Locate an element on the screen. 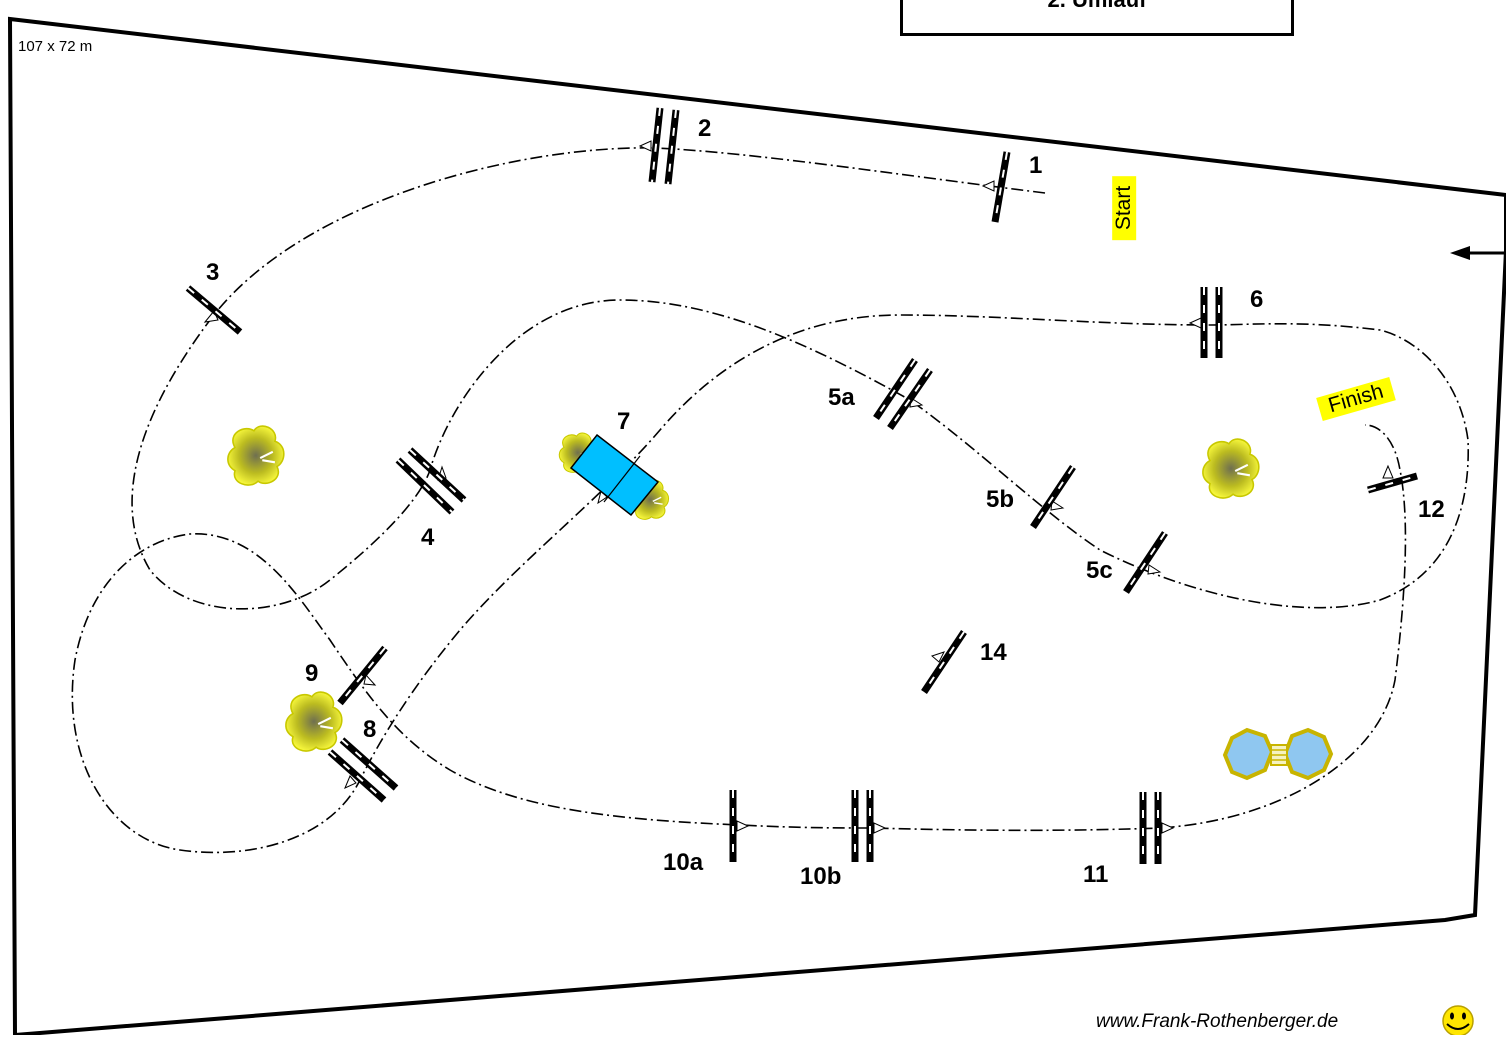 This screenshot has height=1040, width=1506. title-box: 2. Umlauf is located at coordinates (1097, 18).